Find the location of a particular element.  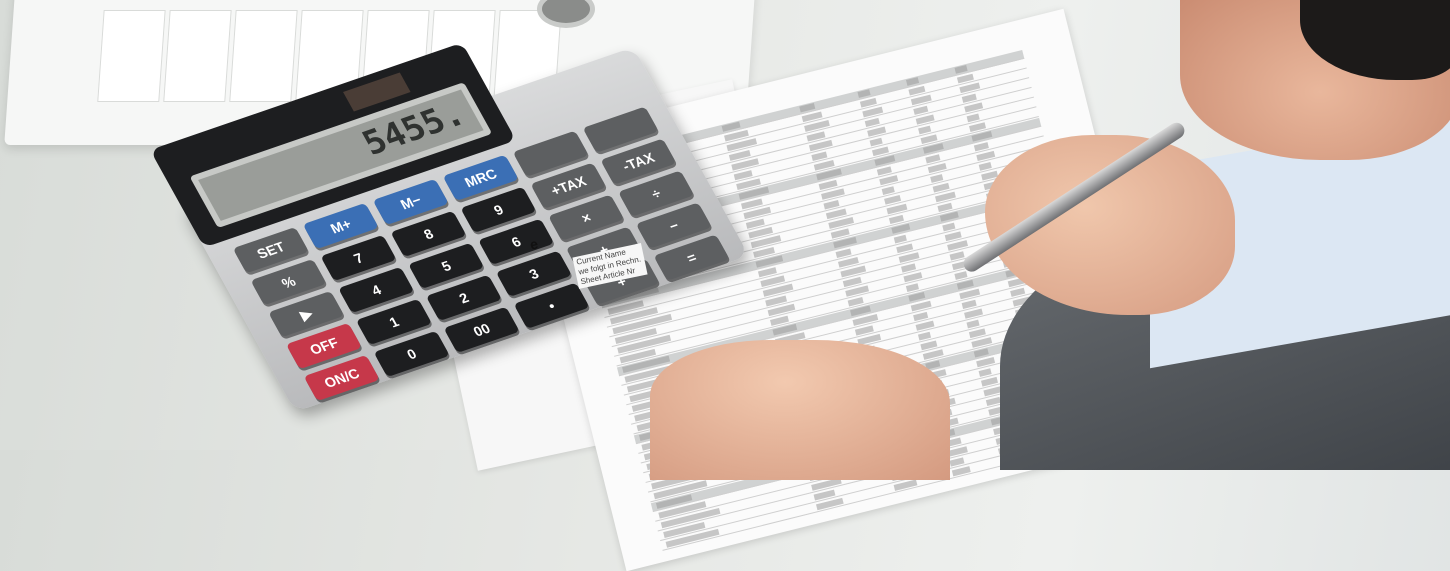

left-hand is located at coordinates (800, 410).